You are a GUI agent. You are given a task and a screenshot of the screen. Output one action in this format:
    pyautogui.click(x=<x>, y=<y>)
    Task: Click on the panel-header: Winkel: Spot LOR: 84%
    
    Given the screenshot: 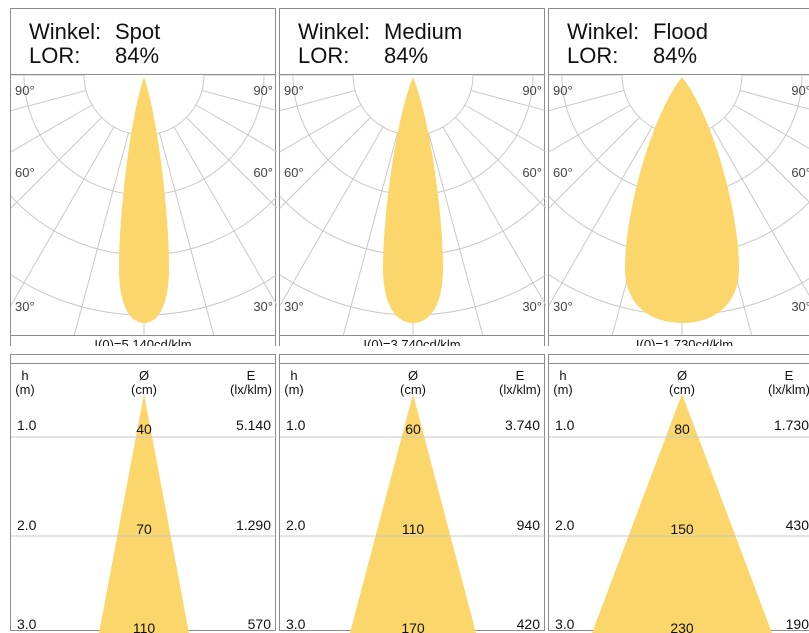 What is the action you would take?
    pyautogui.click(x=143, y=42)
    